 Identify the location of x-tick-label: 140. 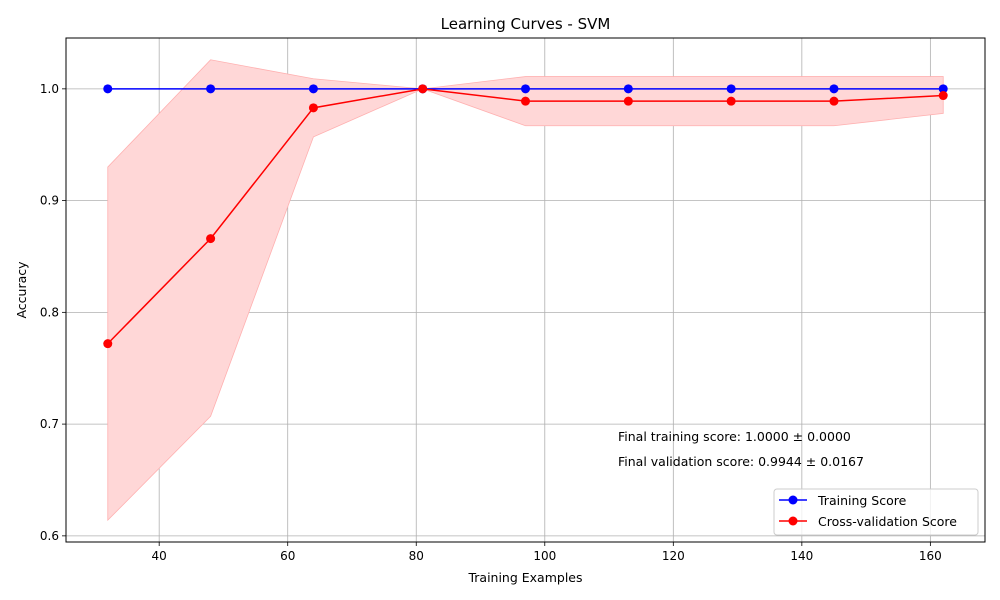
(801, 556).